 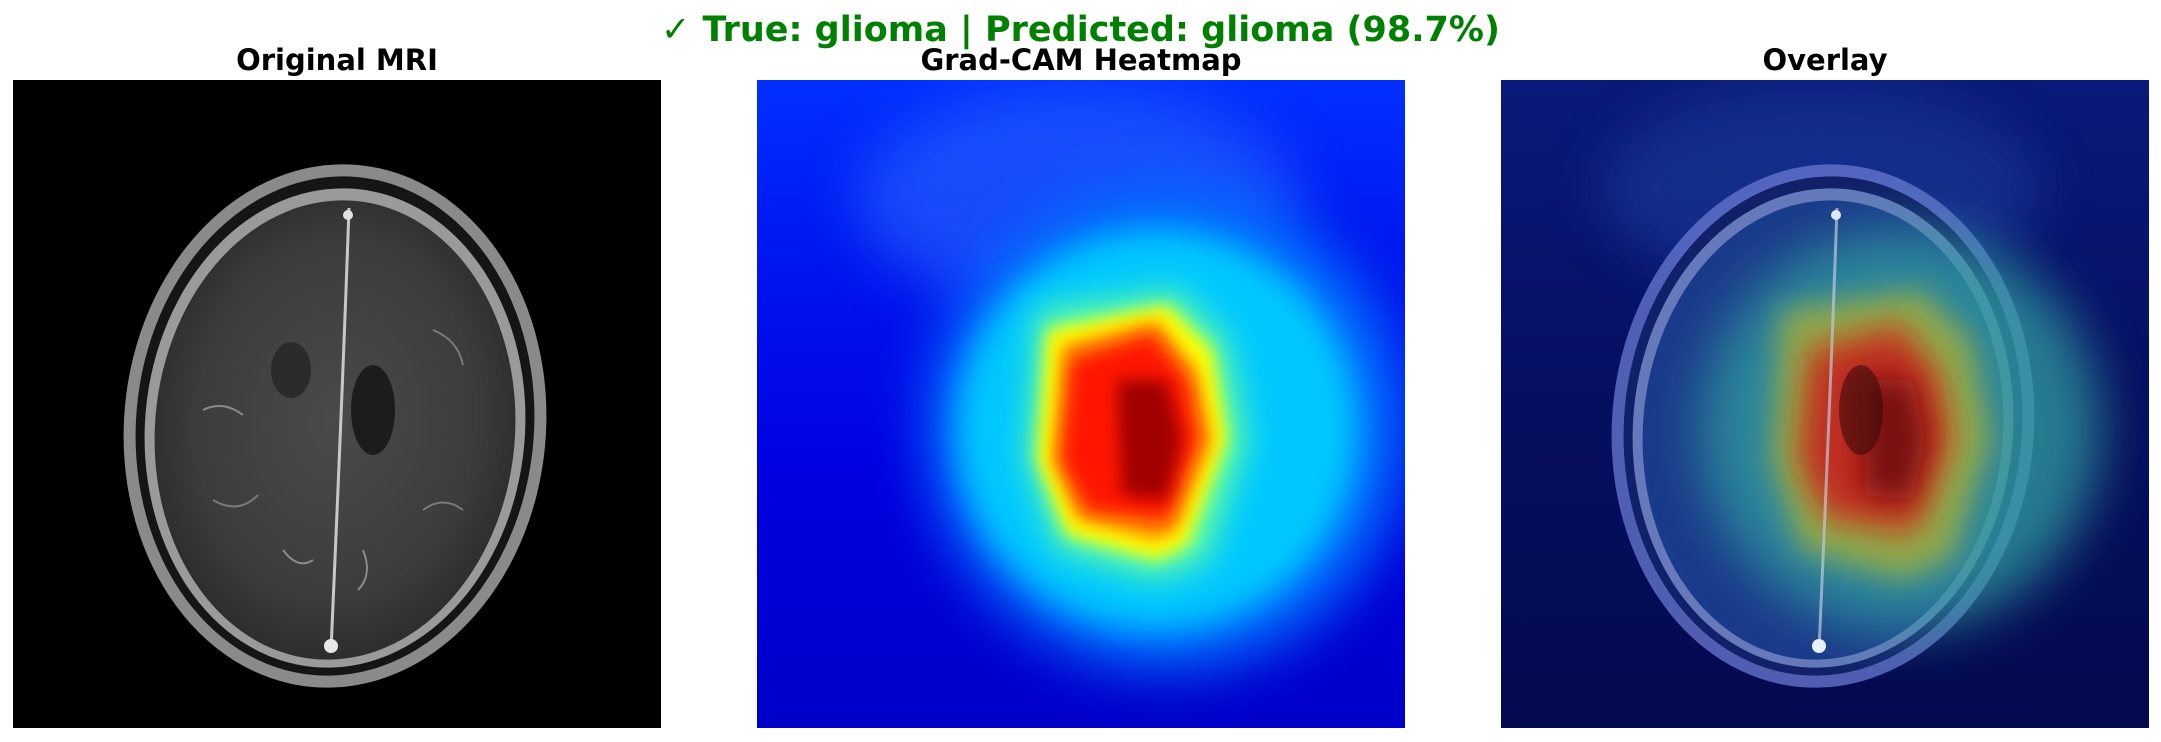 I want to click on gradcam-heatmap-title: Grad-CAM Heatmap, so click(x=1081, y=60).